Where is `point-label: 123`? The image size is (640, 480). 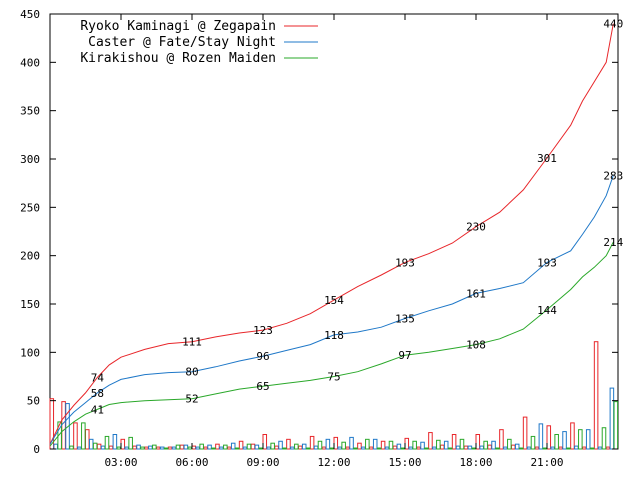 point-label: 123 is located at coordinates (263, 330).